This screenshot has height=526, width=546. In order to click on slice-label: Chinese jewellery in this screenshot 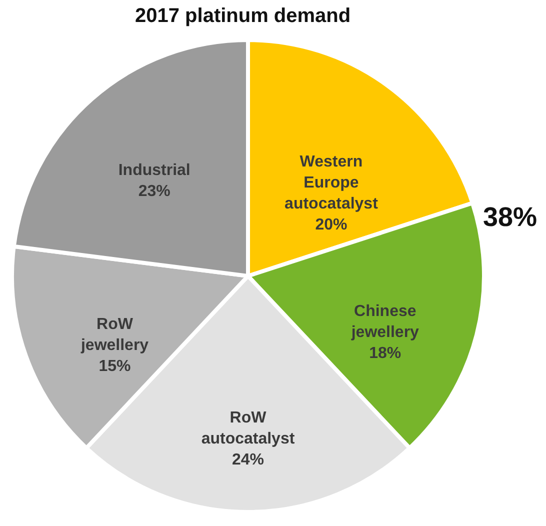, I will do `click(385, 322)`.